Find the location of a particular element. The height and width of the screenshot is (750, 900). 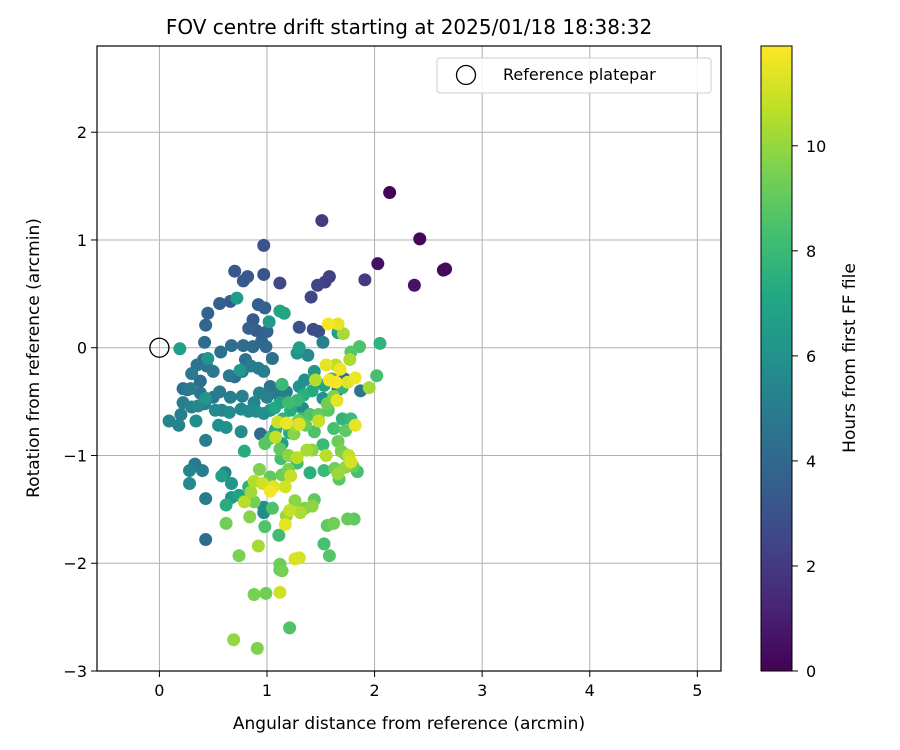

colorbar-tick-label: 10 is located at coordinates (816, 146).